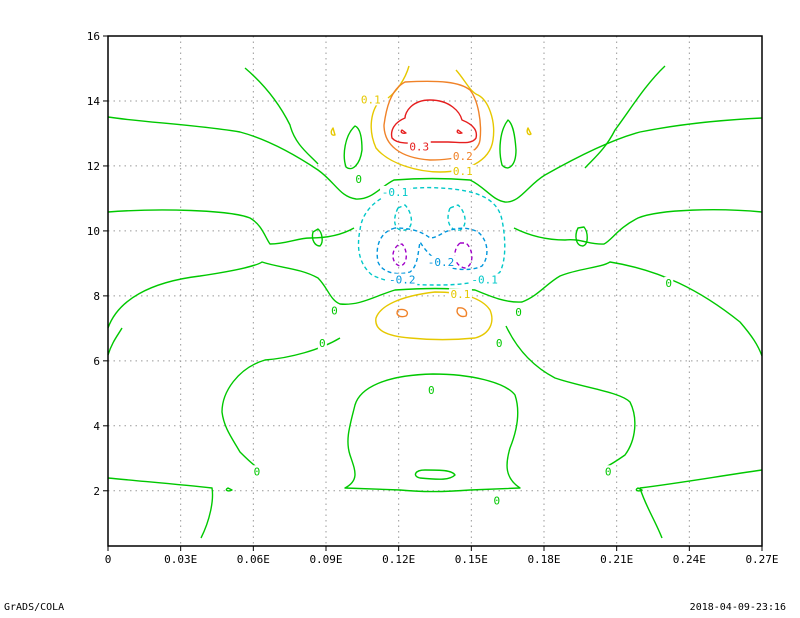  What do you see at coordinates (34, 607) in the screenshot?
I see `footer-credit: GrADS/COLA` at bounding box center [34, 607].